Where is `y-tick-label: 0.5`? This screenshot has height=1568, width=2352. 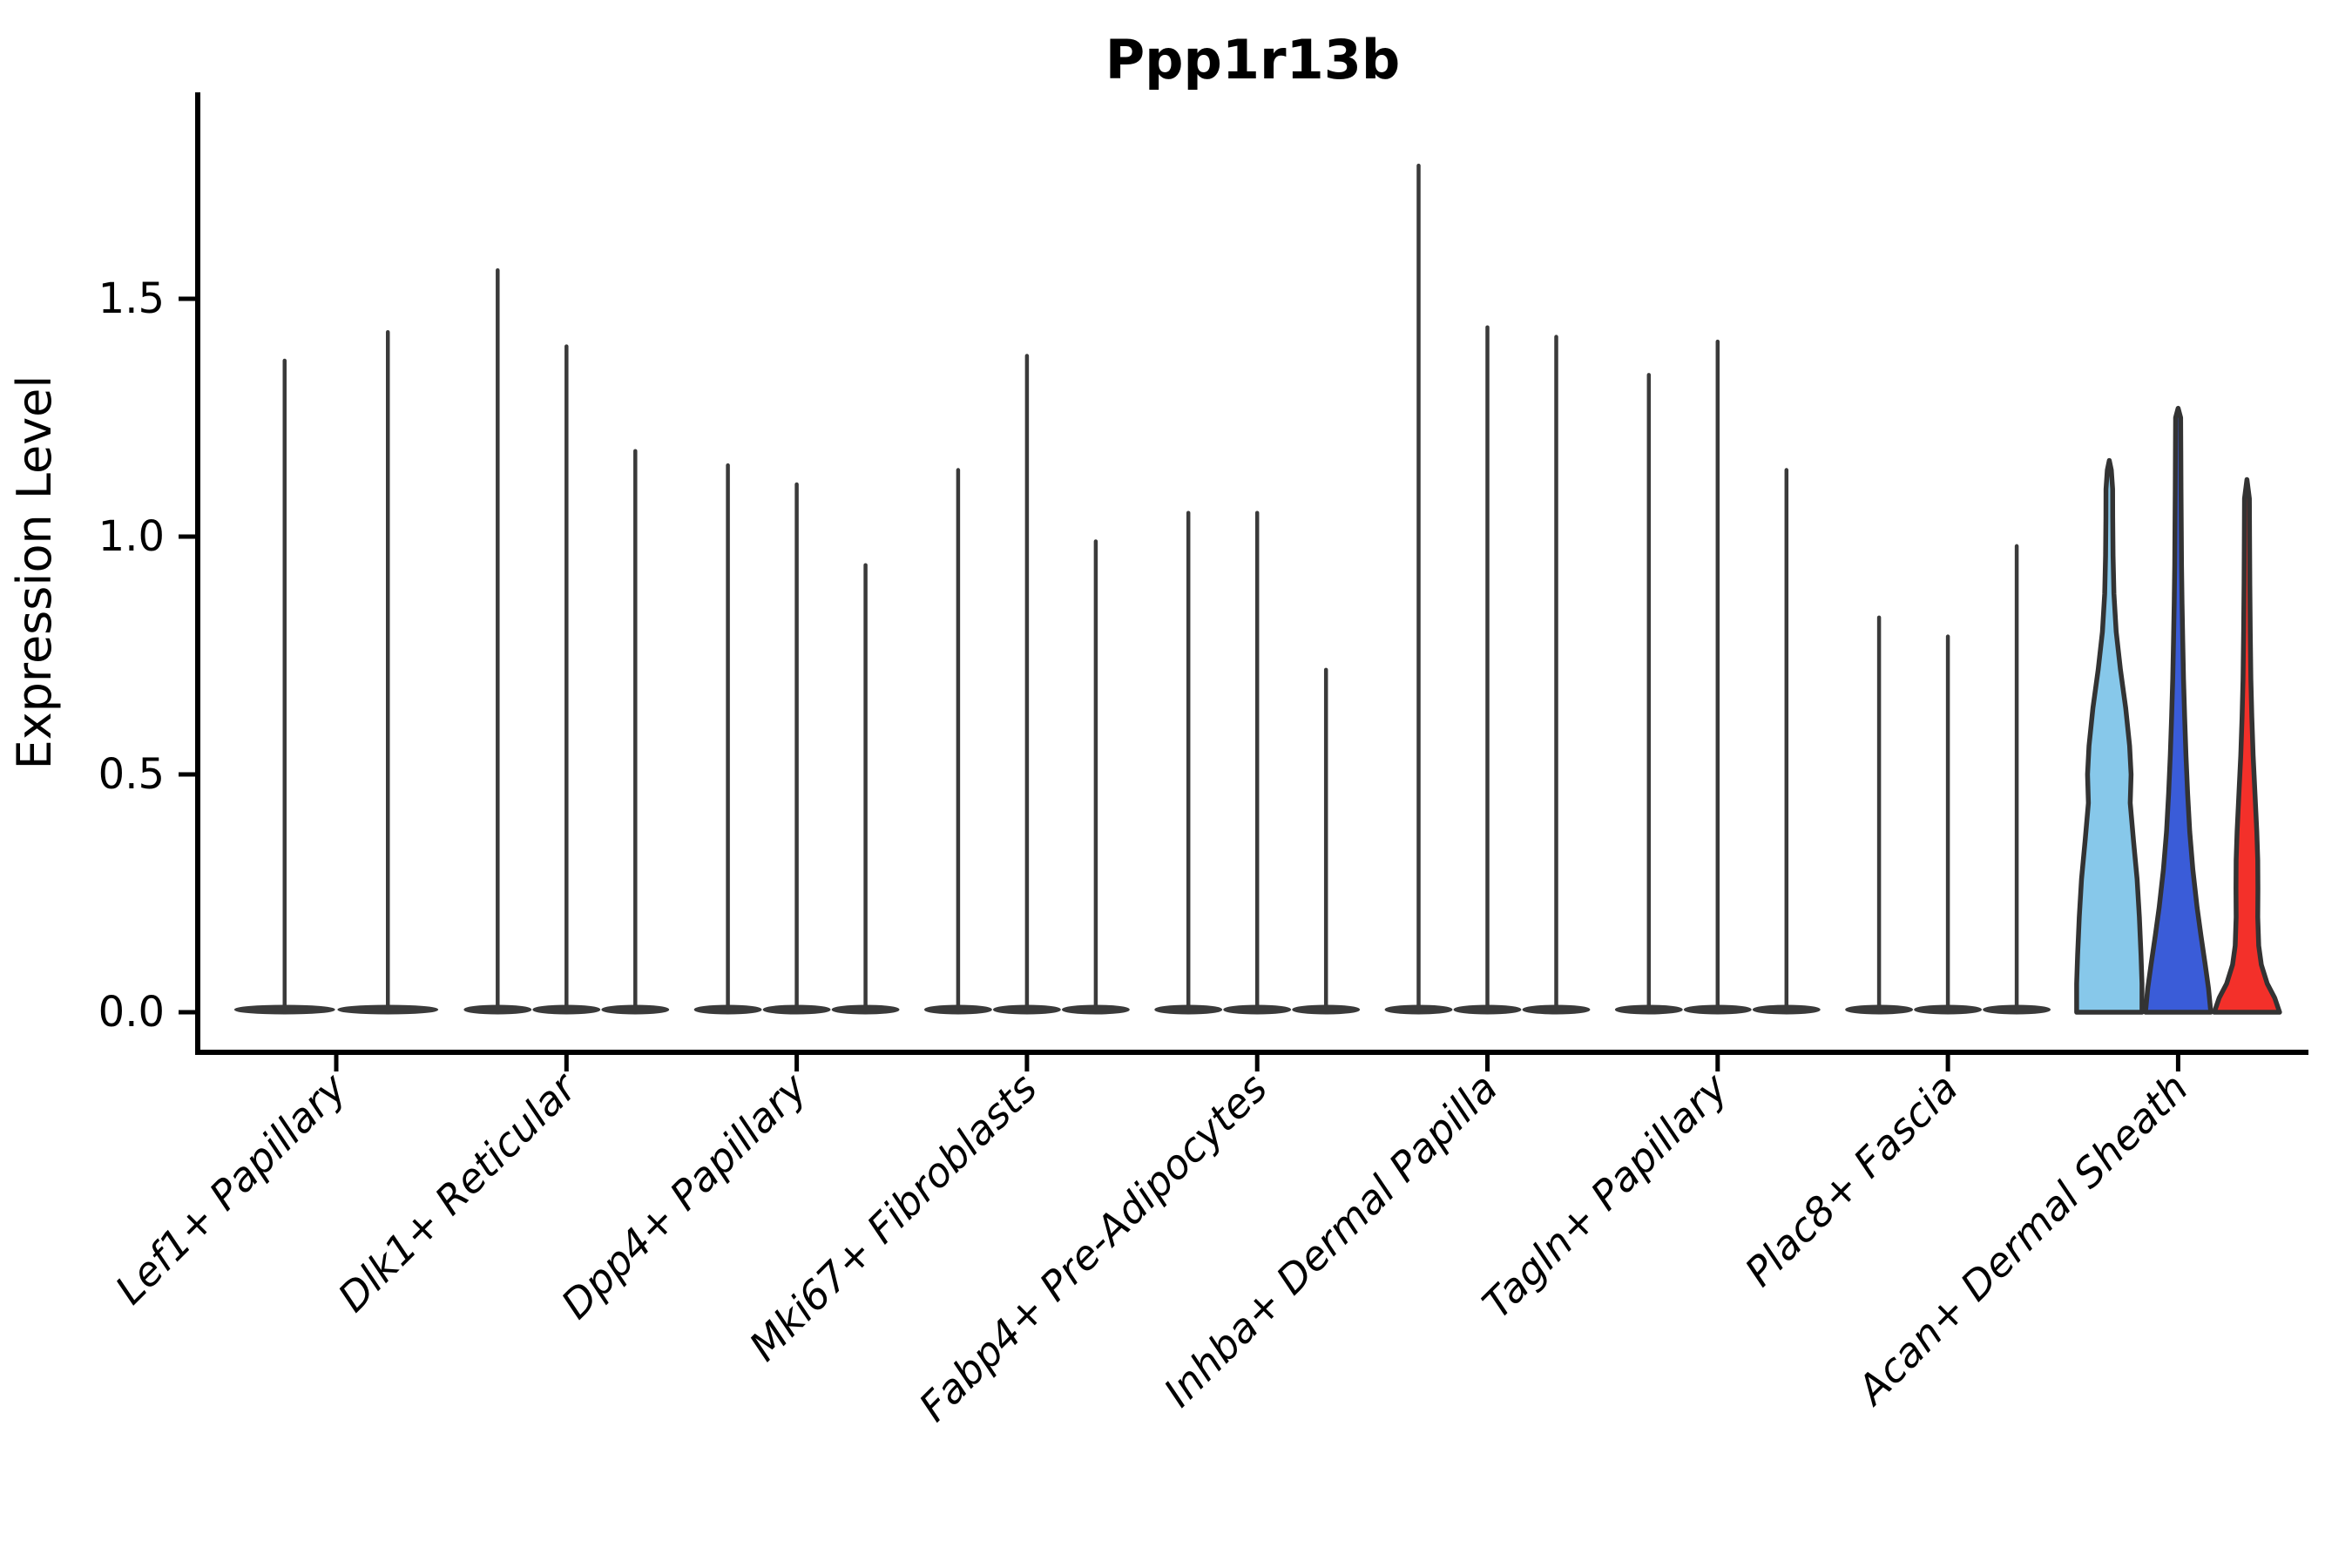 y-tick-label: 0.5 is located at coordinates (131, 775).